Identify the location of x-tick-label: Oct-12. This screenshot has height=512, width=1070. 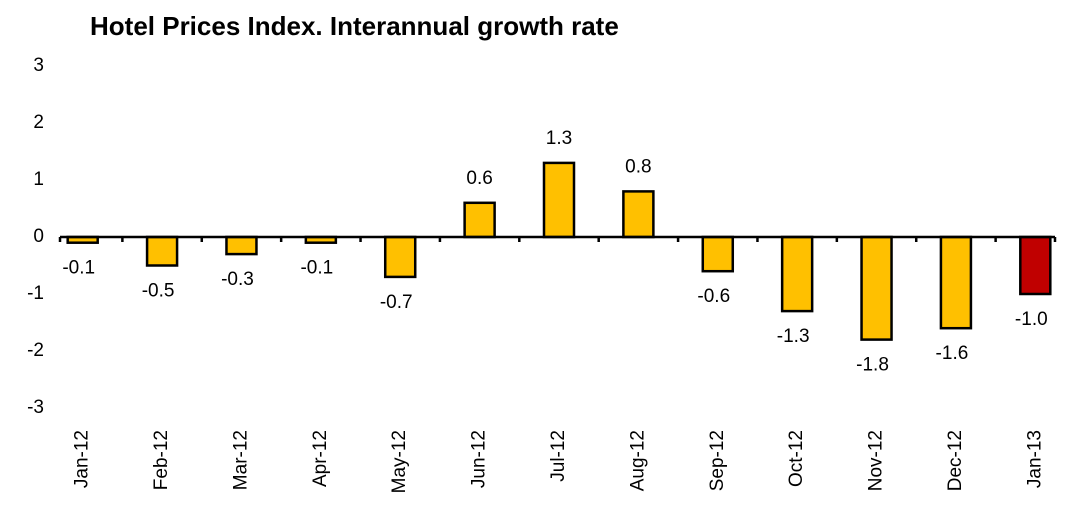
(796, 458).